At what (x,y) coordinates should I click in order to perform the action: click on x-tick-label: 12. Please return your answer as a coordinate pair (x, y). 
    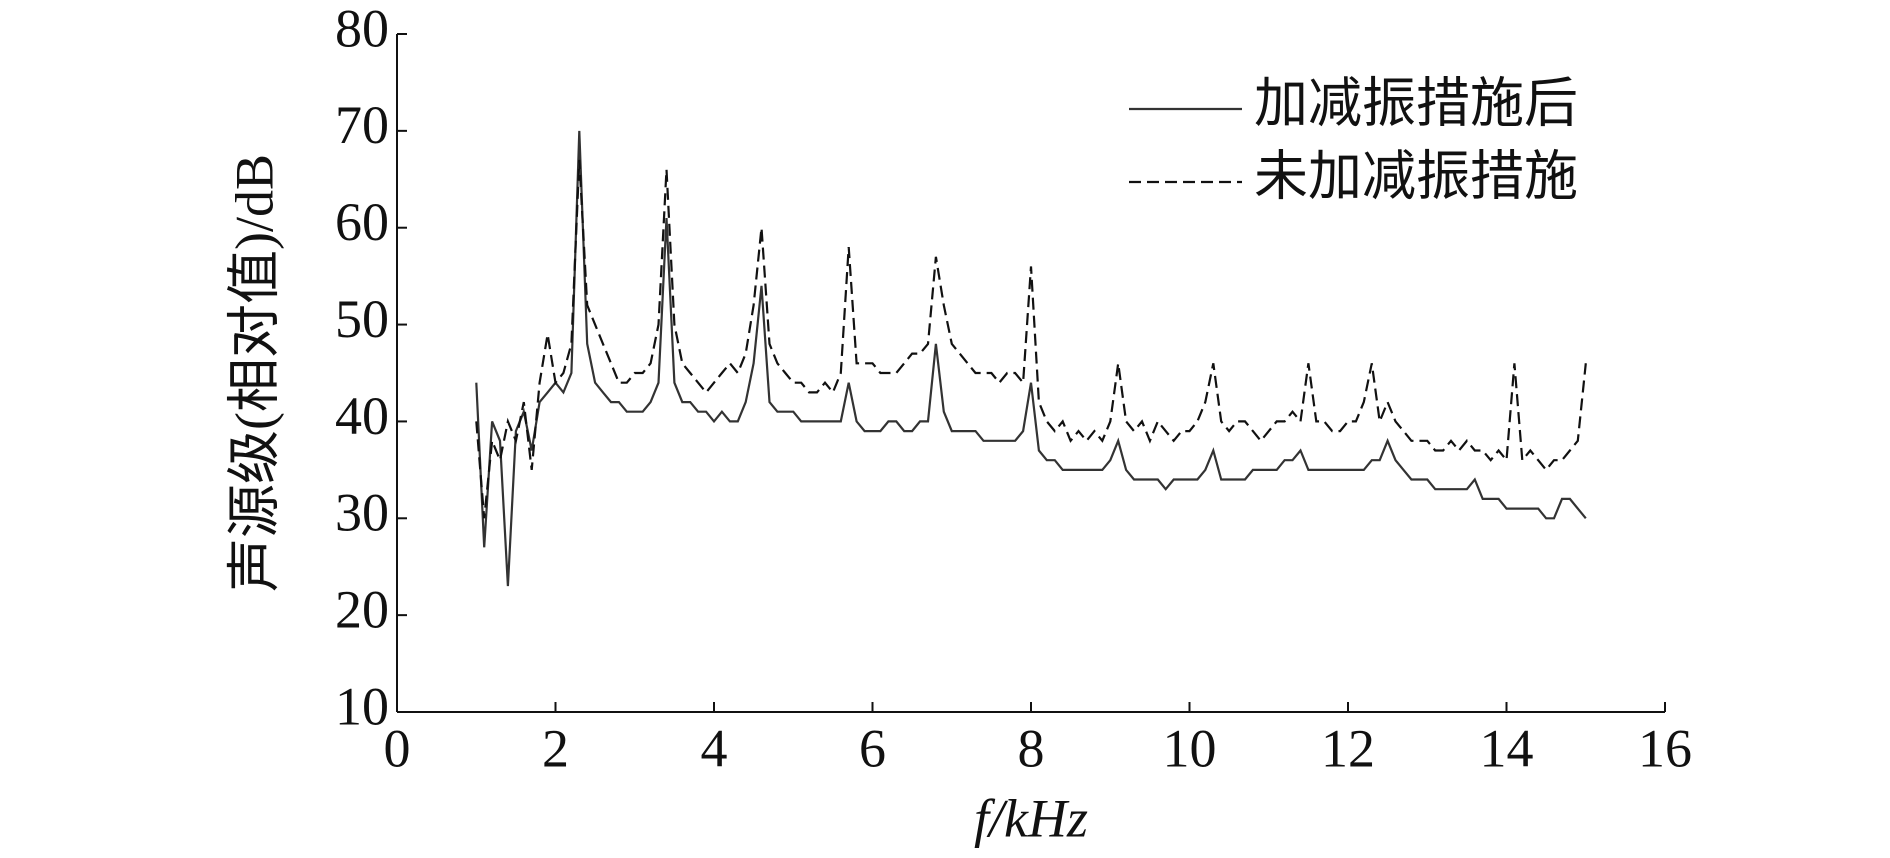
    Looking at the image, I should click on (1348, 748).